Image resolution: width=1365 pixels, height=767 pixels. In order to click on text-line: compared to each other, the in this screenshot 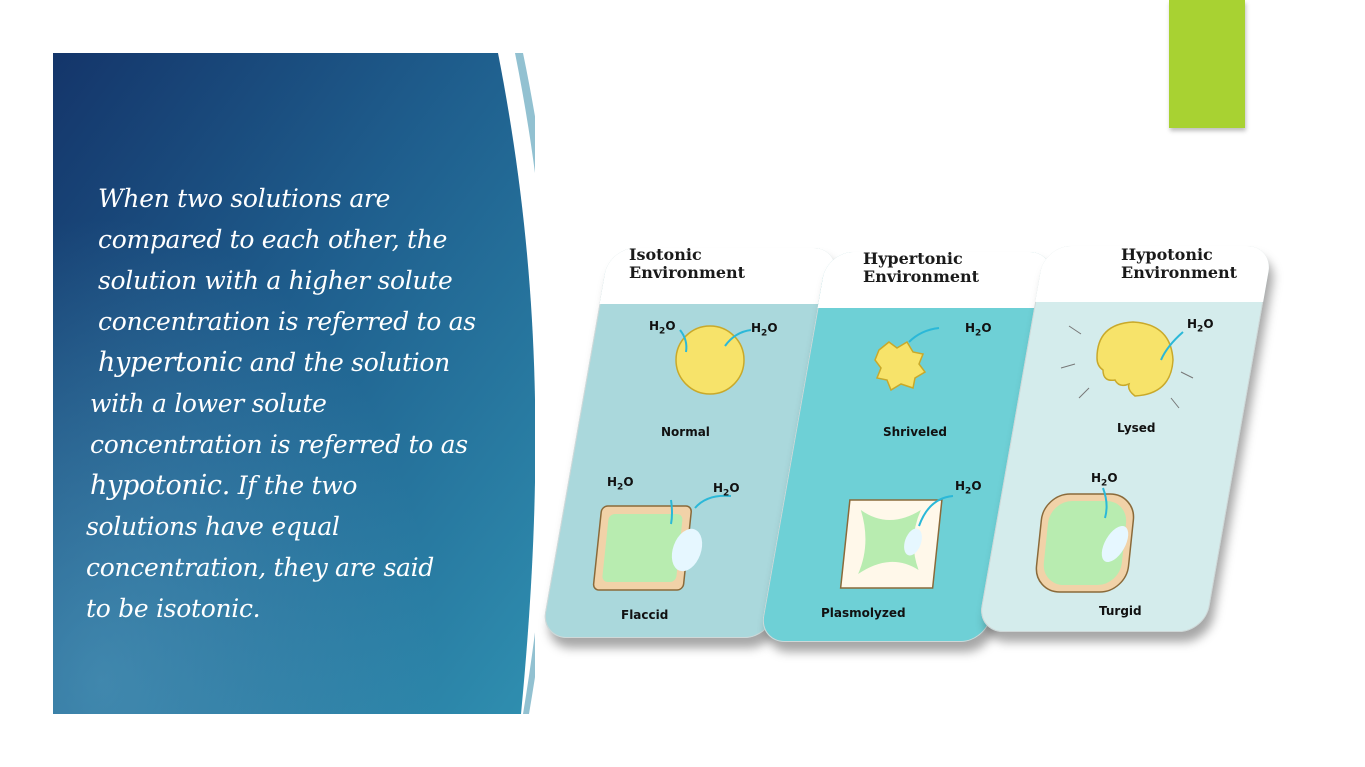, I will do `click(273, 239)`.